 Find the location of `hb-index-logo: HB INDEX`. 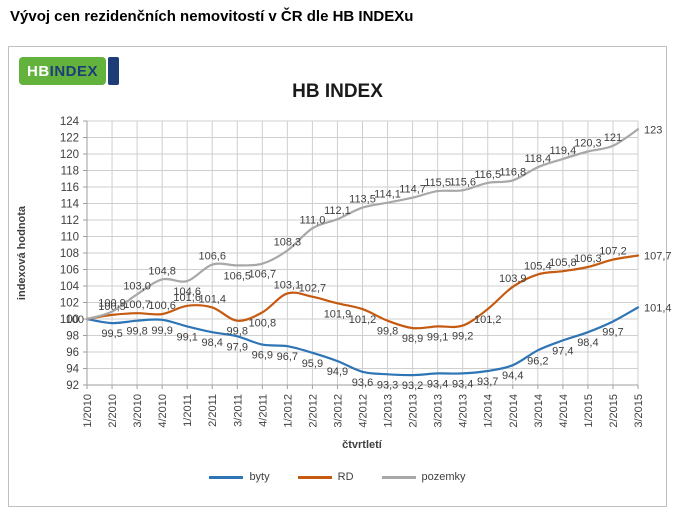

hb-index-logo: HB INDEX is located at coordinates (69, 71).